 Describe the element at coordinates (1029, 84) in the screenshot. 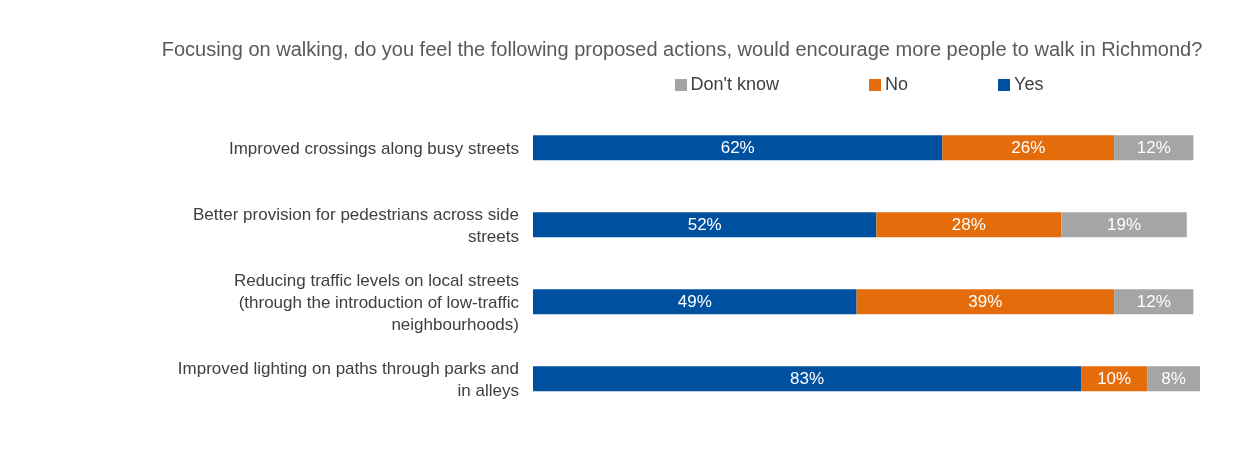

I see `legend-label: Yes` at that location.